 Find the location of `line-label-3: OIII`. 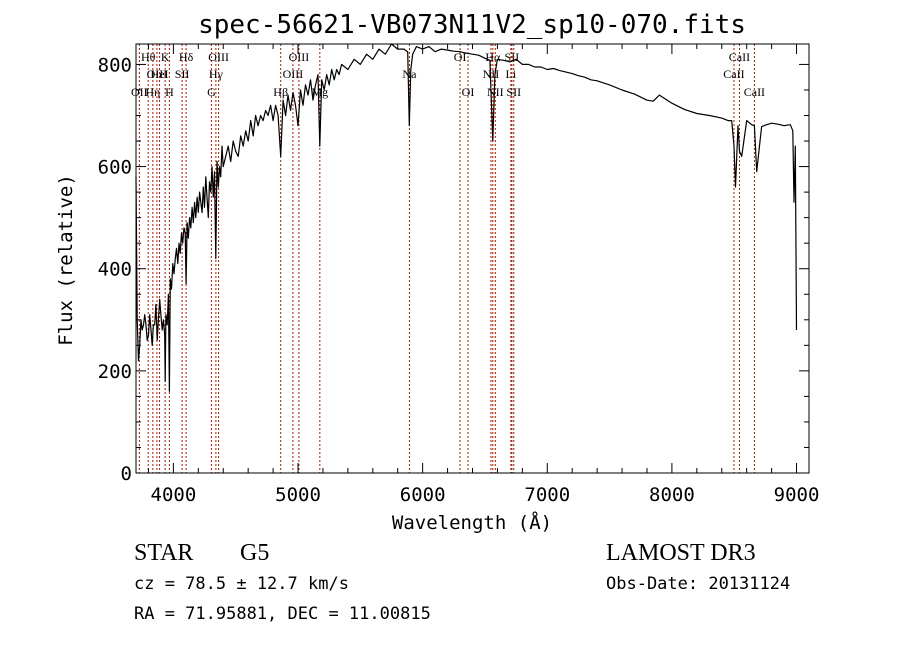

line-label-3: OIII is located at coordinates (157, 74).